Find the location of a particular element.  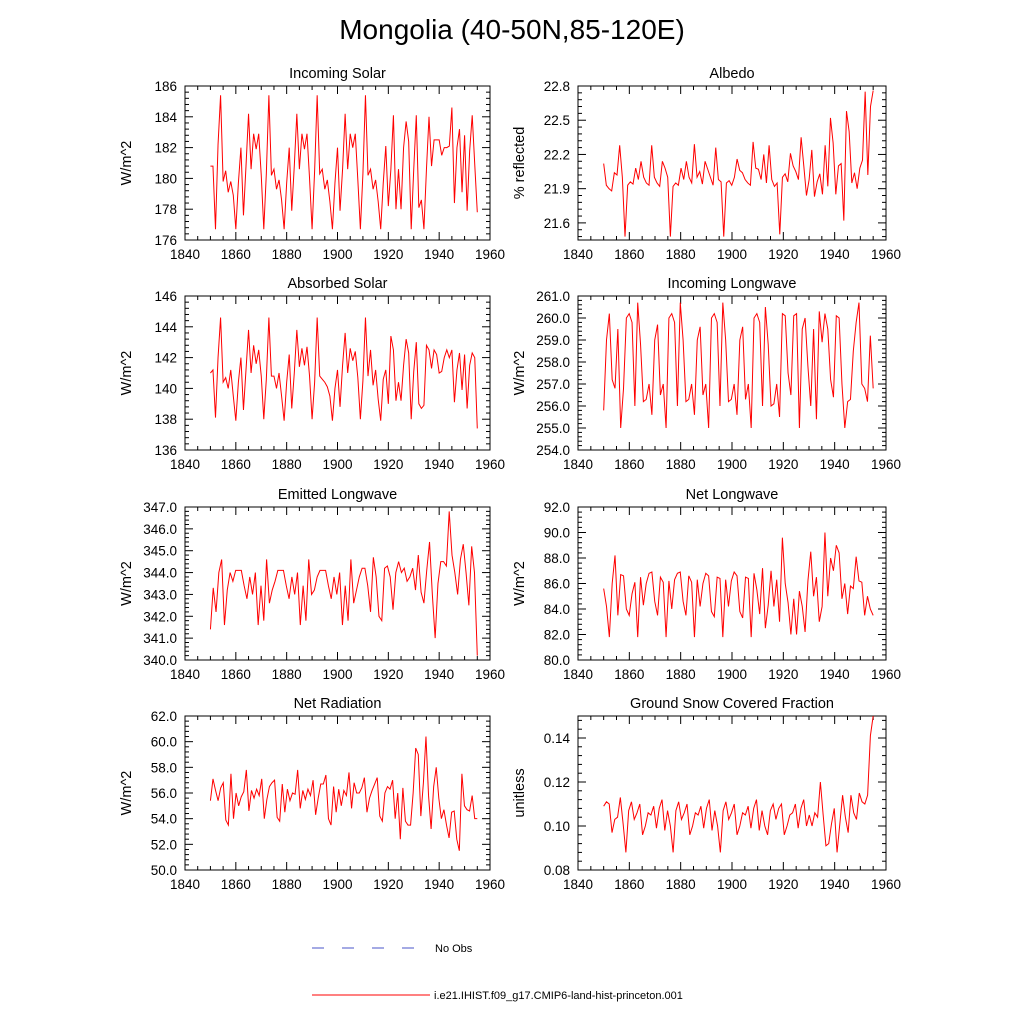

y-tick-label: 254.0 is located at coordinates (553, 450).